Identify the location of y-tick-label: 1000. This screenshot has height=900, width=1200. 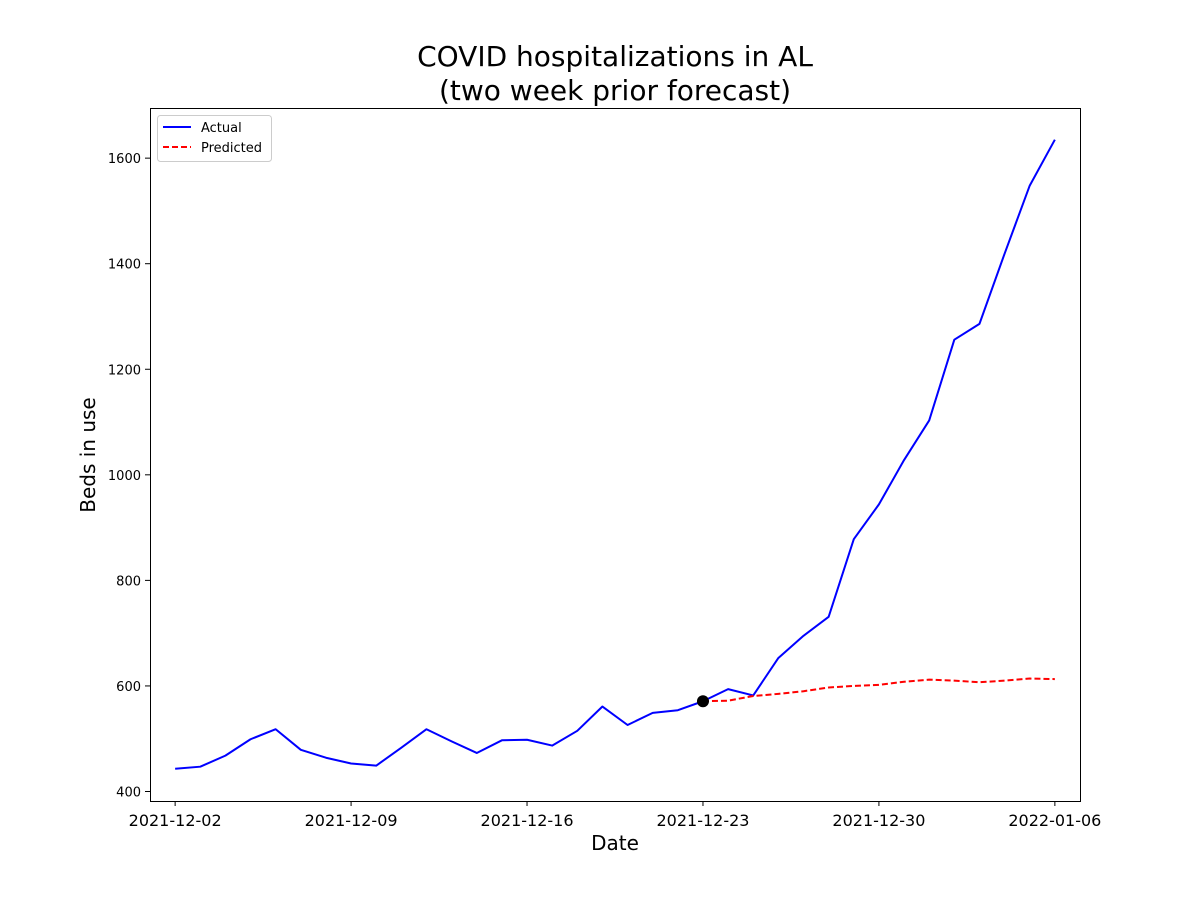
(124, 476).